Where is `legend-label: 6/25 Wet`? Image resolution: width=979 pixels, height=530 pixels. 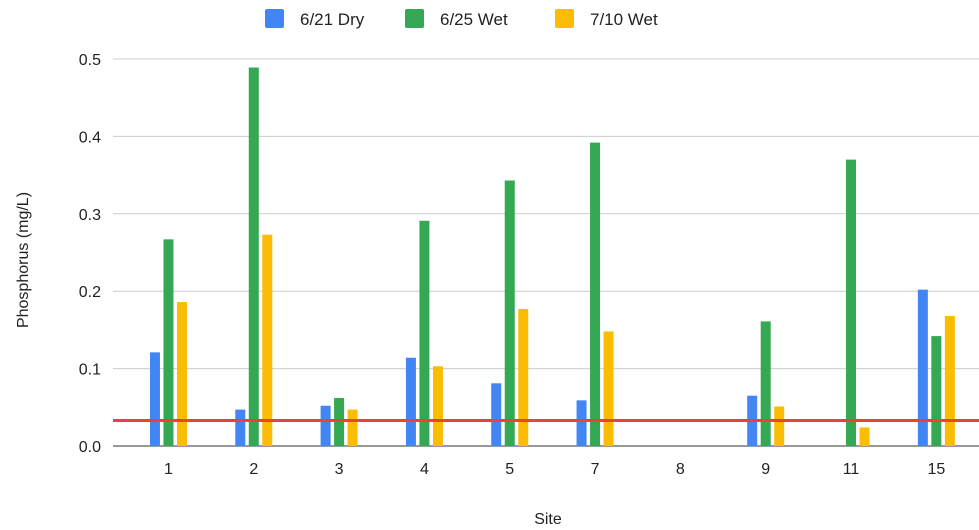
legend-label: 6/25 Wet is located at coordinates (474, 19).